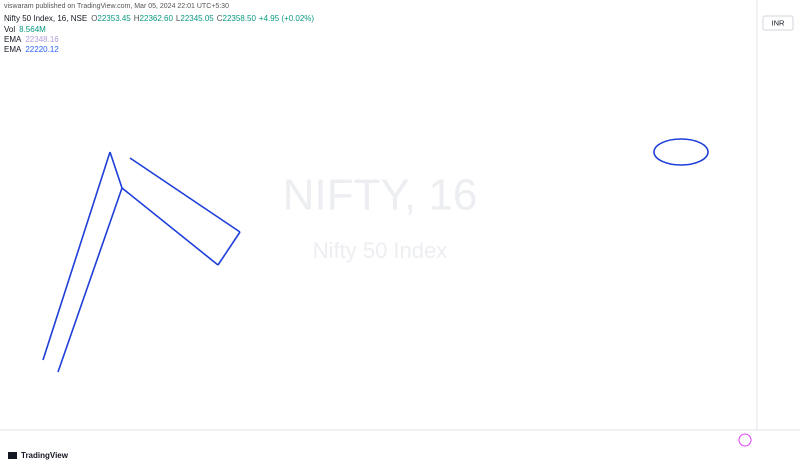 This screenshot has height=464, width=800. I want to click on legend-ema-row: EMA 22220.12, so click(31, 49).